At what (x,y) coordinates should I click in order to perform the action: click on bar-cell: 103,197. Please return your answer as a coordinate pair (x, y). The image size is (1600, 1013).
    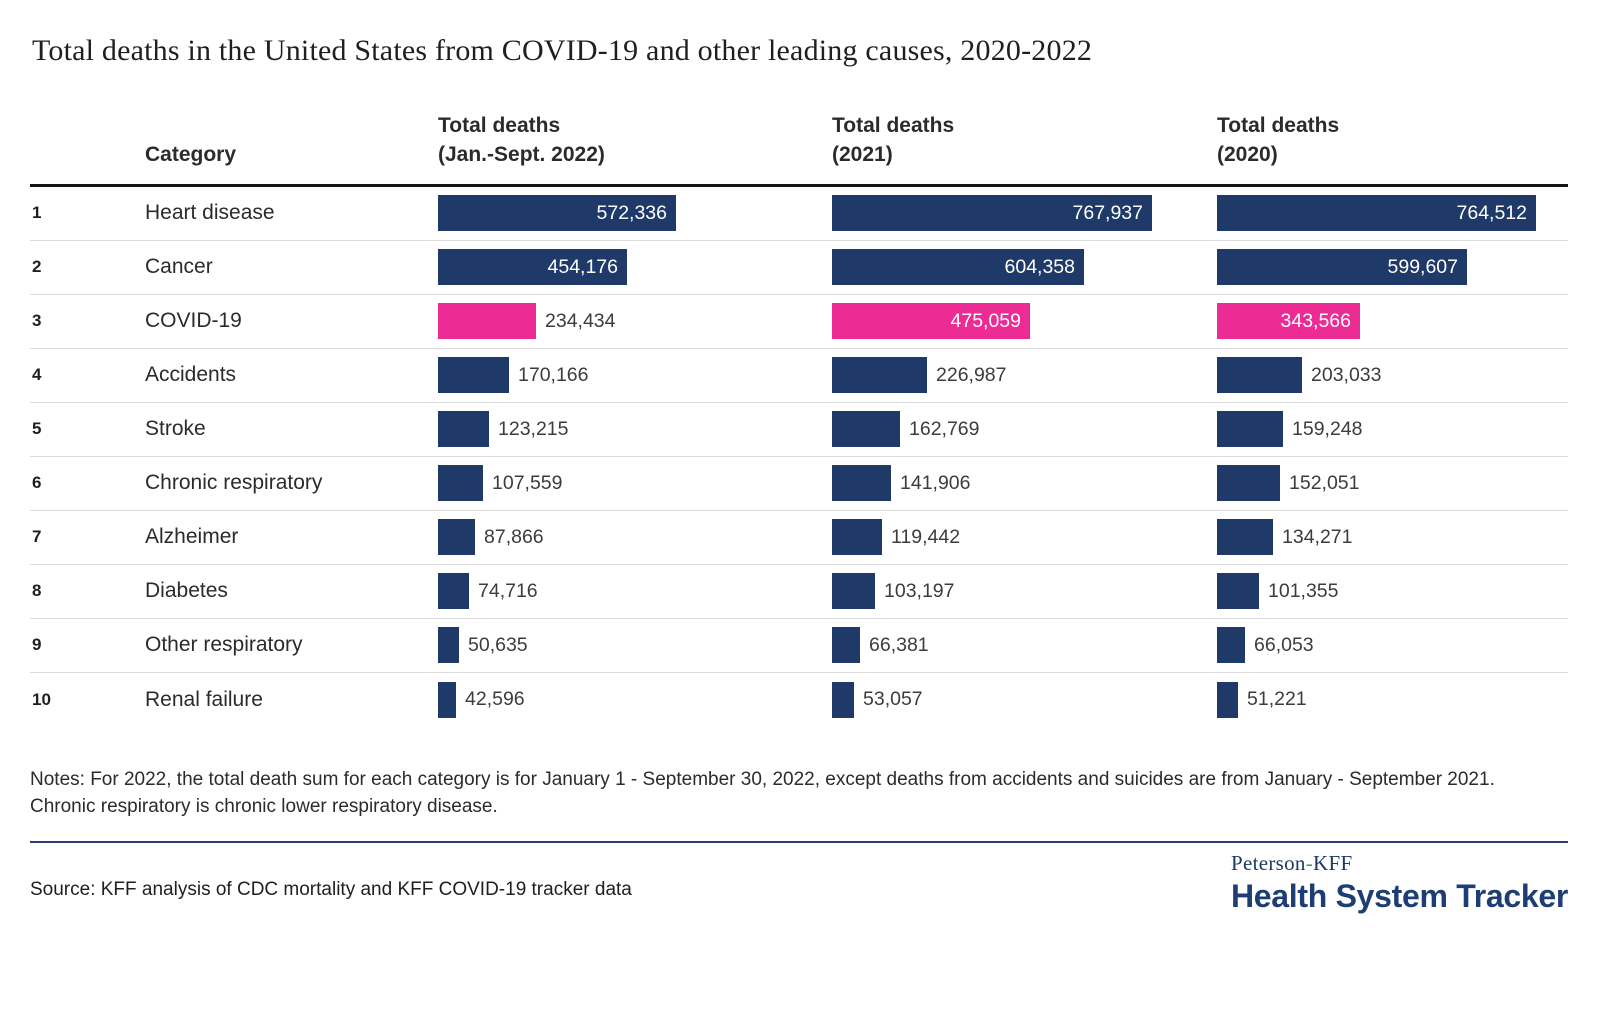
    Looking at the image, I should click on (1024, 591).